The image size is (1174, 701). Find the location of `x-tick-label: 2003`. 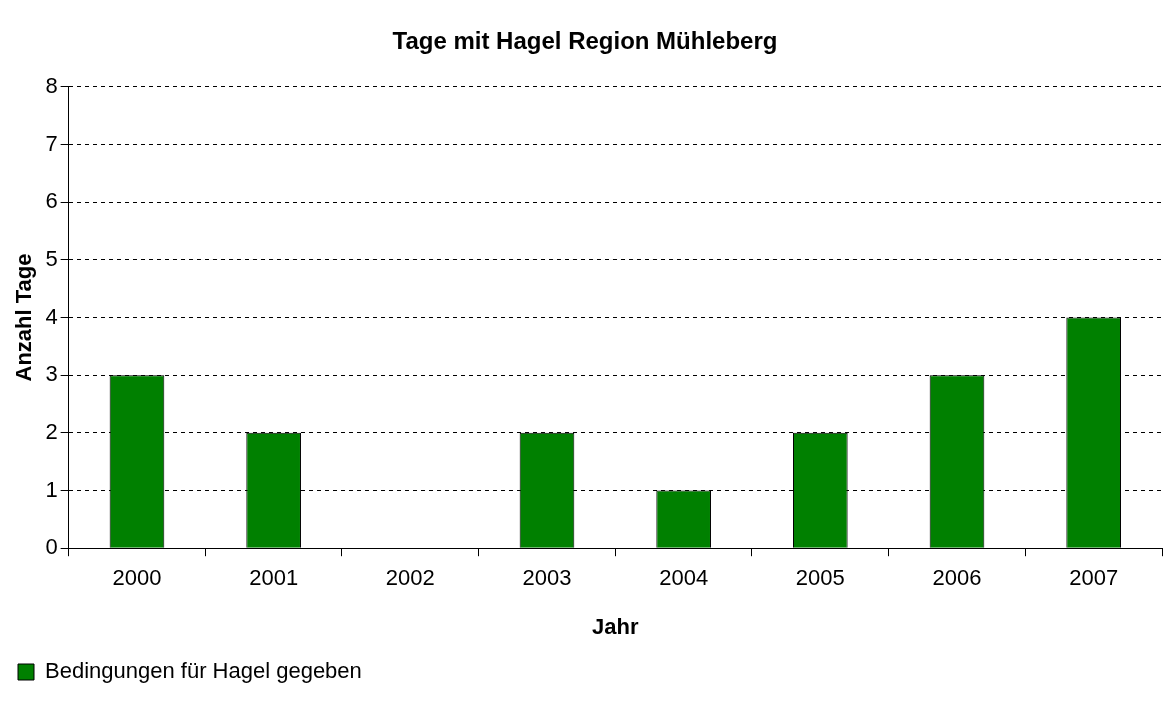

x-tick-label: 2003 is located at coordinates (547, 578).